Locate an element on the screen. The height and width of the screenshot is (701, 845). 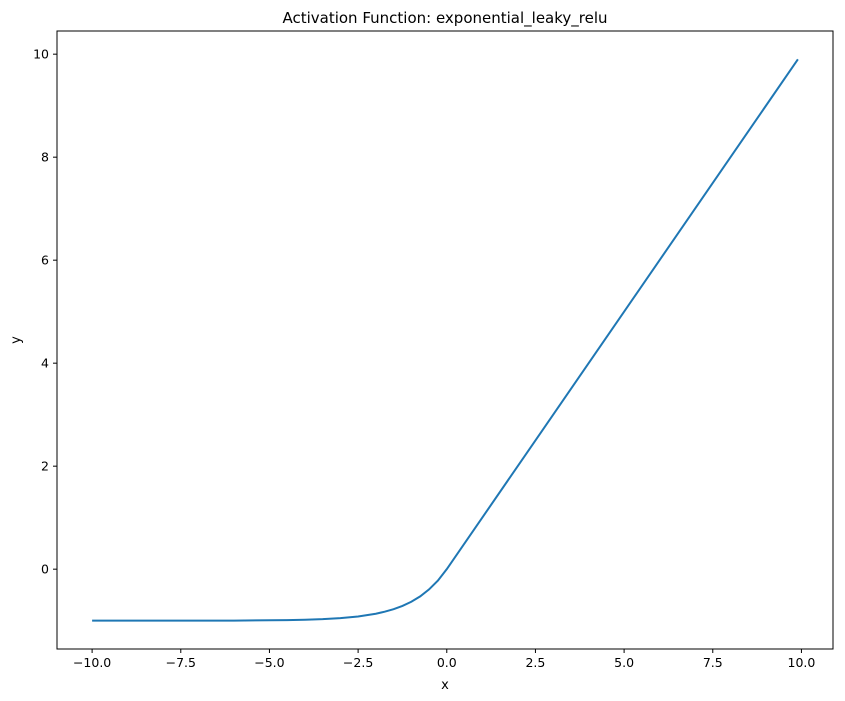
x-axis-label: x is located at coordinates (445, 685).